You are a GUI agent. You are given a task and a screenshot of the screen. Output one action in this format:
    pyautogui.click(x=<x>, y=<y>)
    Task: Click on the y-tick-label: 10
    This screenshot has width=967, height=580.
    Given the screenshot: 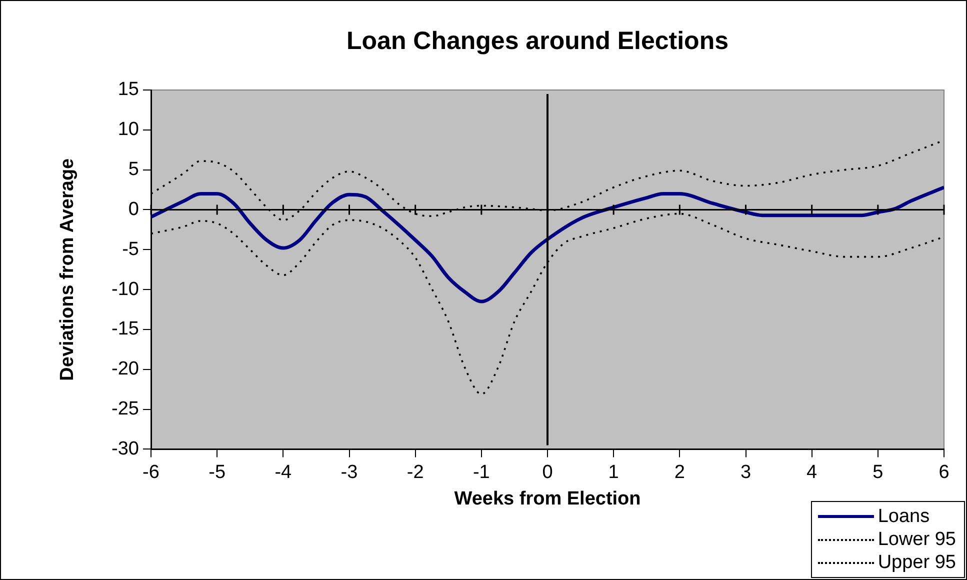 What is the action you would take?
    pyautogui.click(x=128, y=129)
    